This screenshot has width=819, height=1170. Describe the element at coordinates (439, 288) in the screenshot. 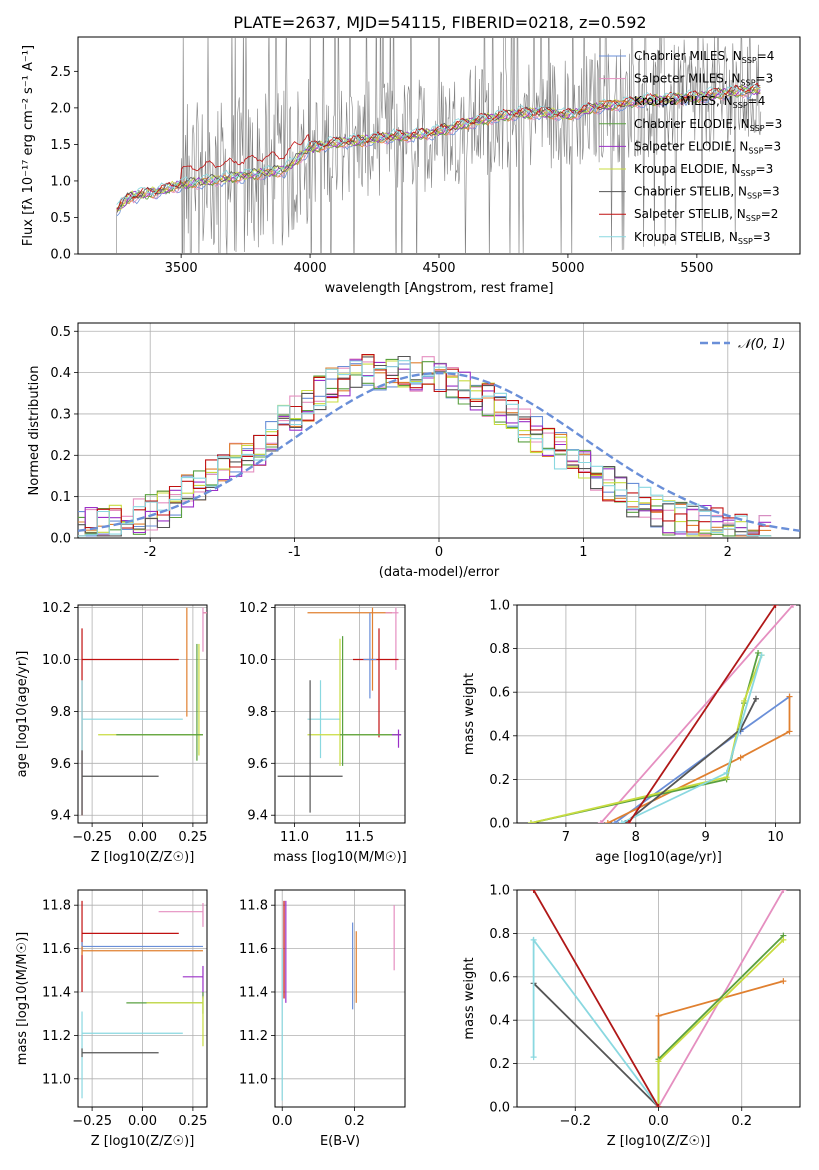

I see `x-axis-label: wavelength [Angstrom, rest frame]` at that location.